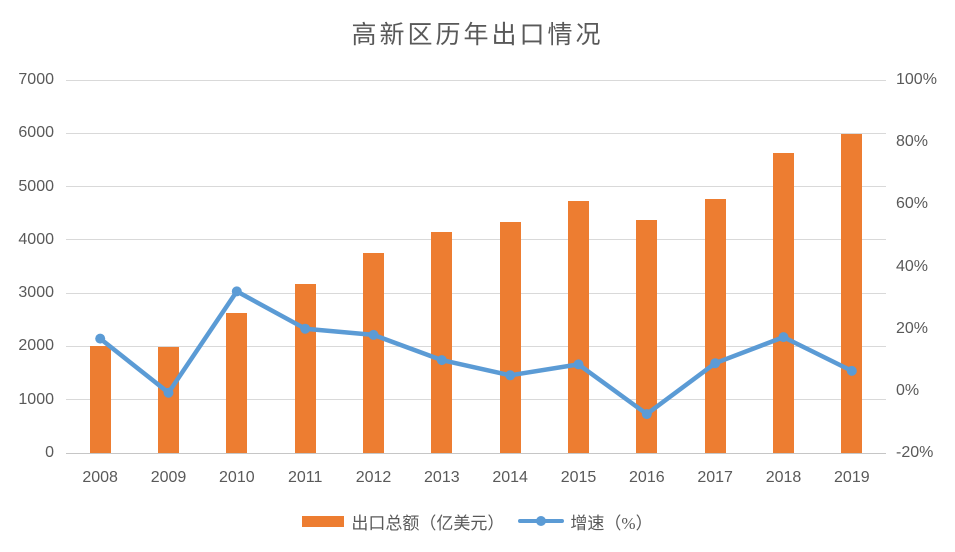 This screenshot has height=552, width=955. Describe the element at coordinates (912, 328) in the screenshot. I see `right-axis-tick-20%: 20%` at that location.